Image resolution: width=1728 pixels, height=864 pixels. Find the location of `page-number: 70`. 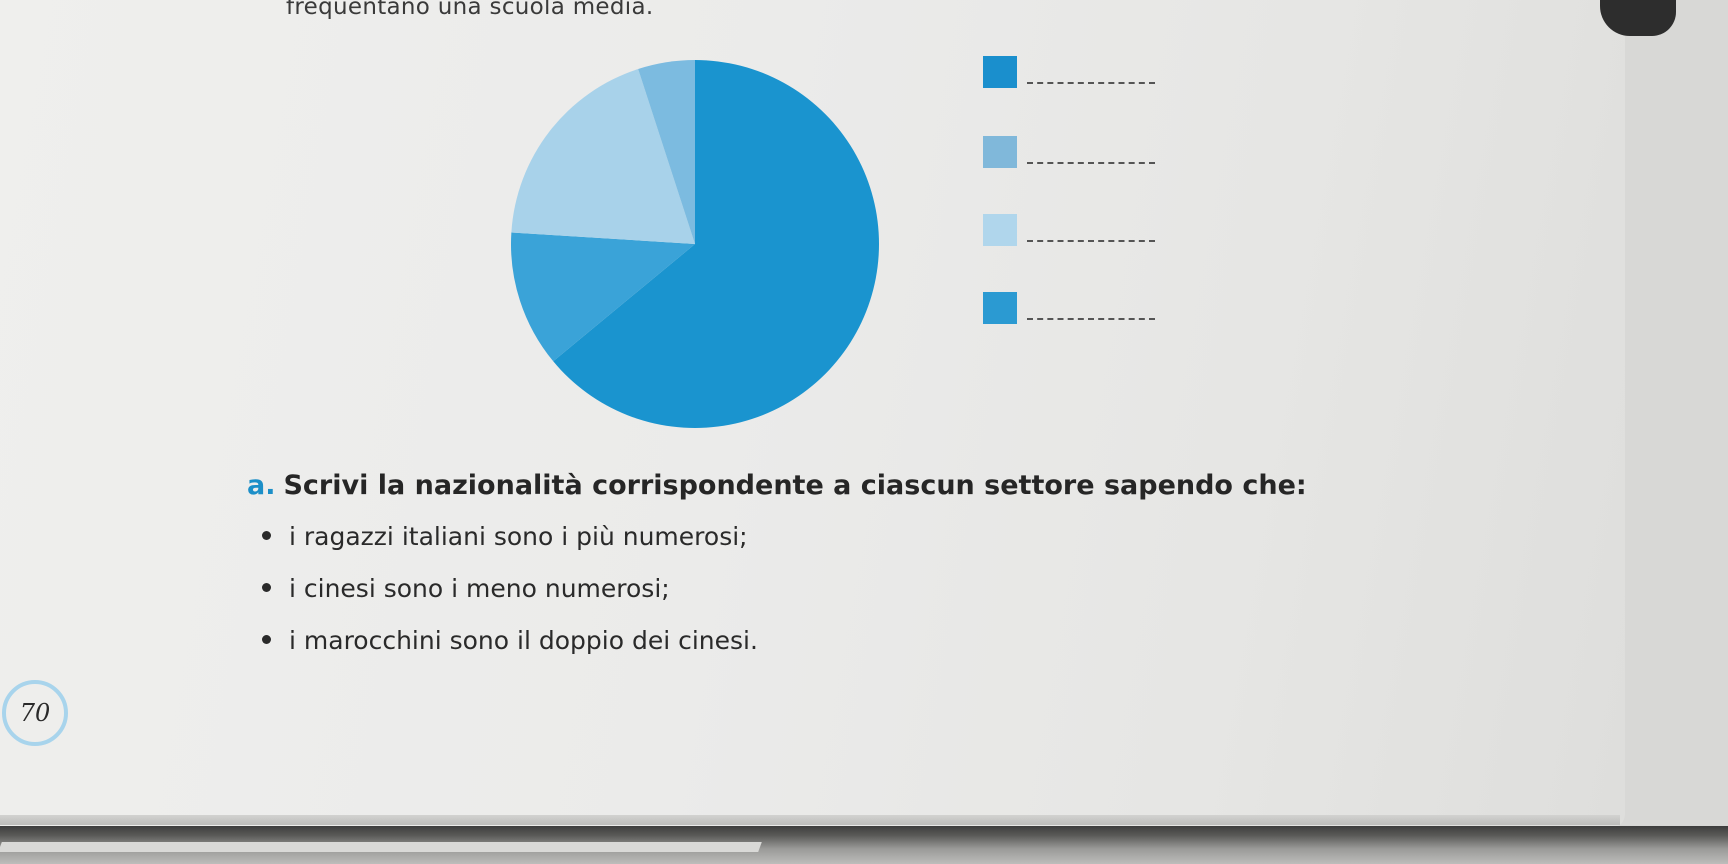

page-number: 70 is located at coordinates (35, 713).